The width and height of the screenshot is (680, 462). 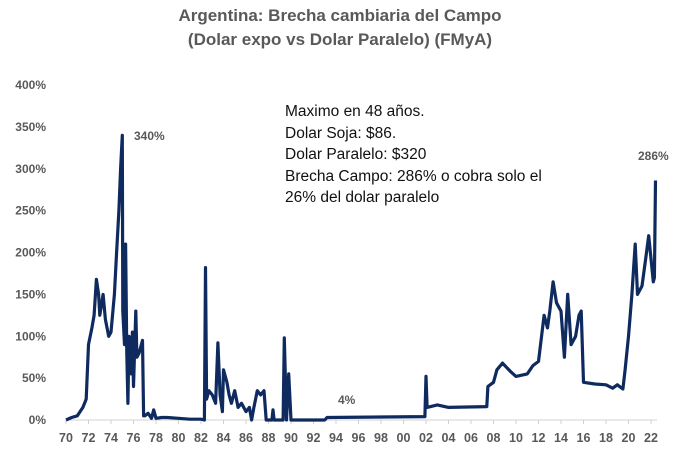 I want to click on y-tick-label: 400%, so click(x=30, y=85).